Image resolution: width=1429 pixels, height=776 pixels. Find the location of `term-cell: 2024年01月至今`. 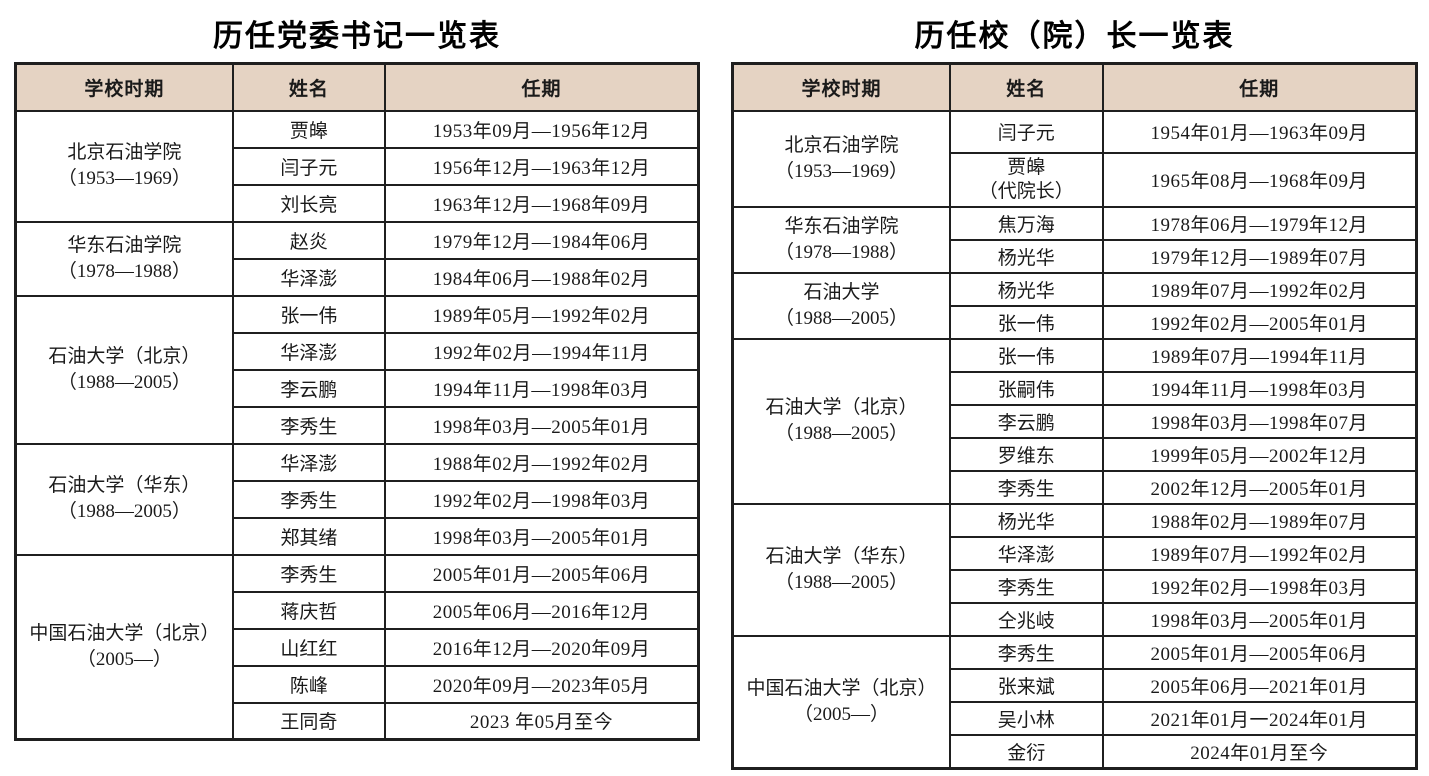

term-cell: 2024年01月至今 is located at coordinates (1259, 751).